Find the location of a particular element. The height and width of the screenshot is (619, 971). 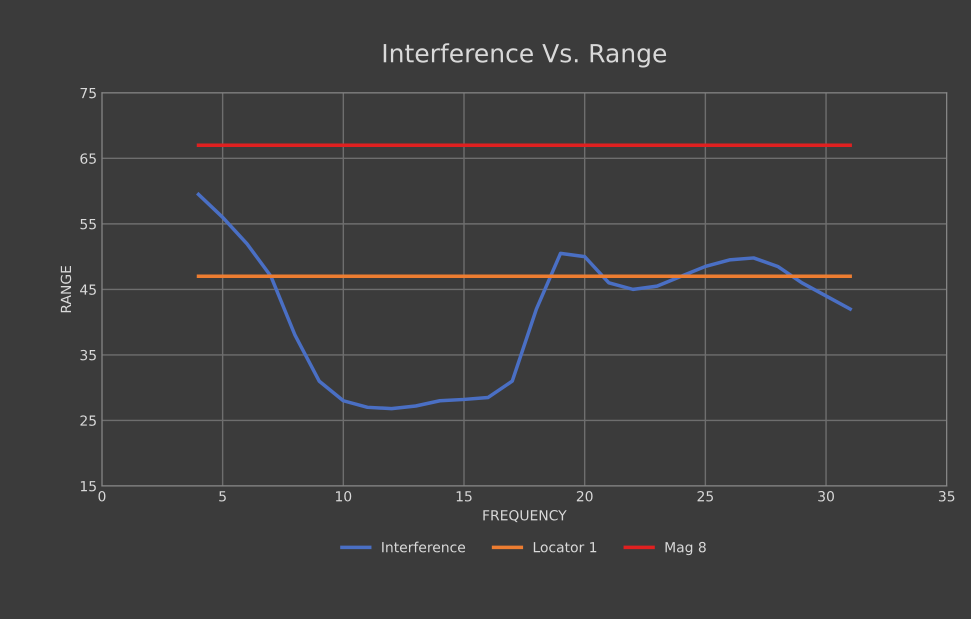

x-tick-label: 35 is located at coordinates (946, 496).